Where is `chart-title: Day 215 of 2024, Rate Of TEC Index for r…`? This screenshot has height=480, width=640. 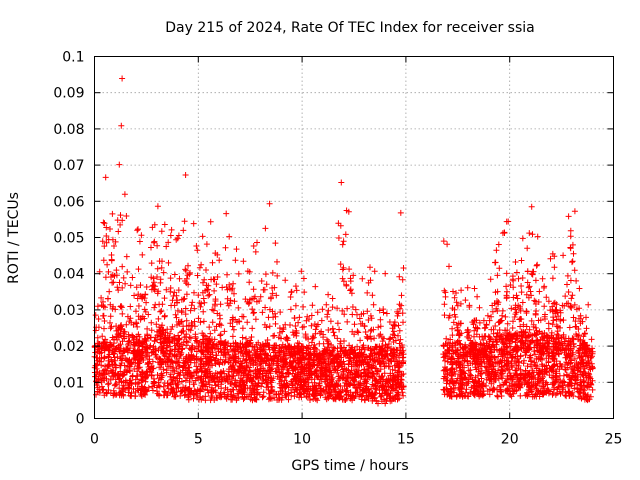 chart-title: Day 215 of 2024, Rate Of TEC Index for r… is located at coordinates (349, 28).